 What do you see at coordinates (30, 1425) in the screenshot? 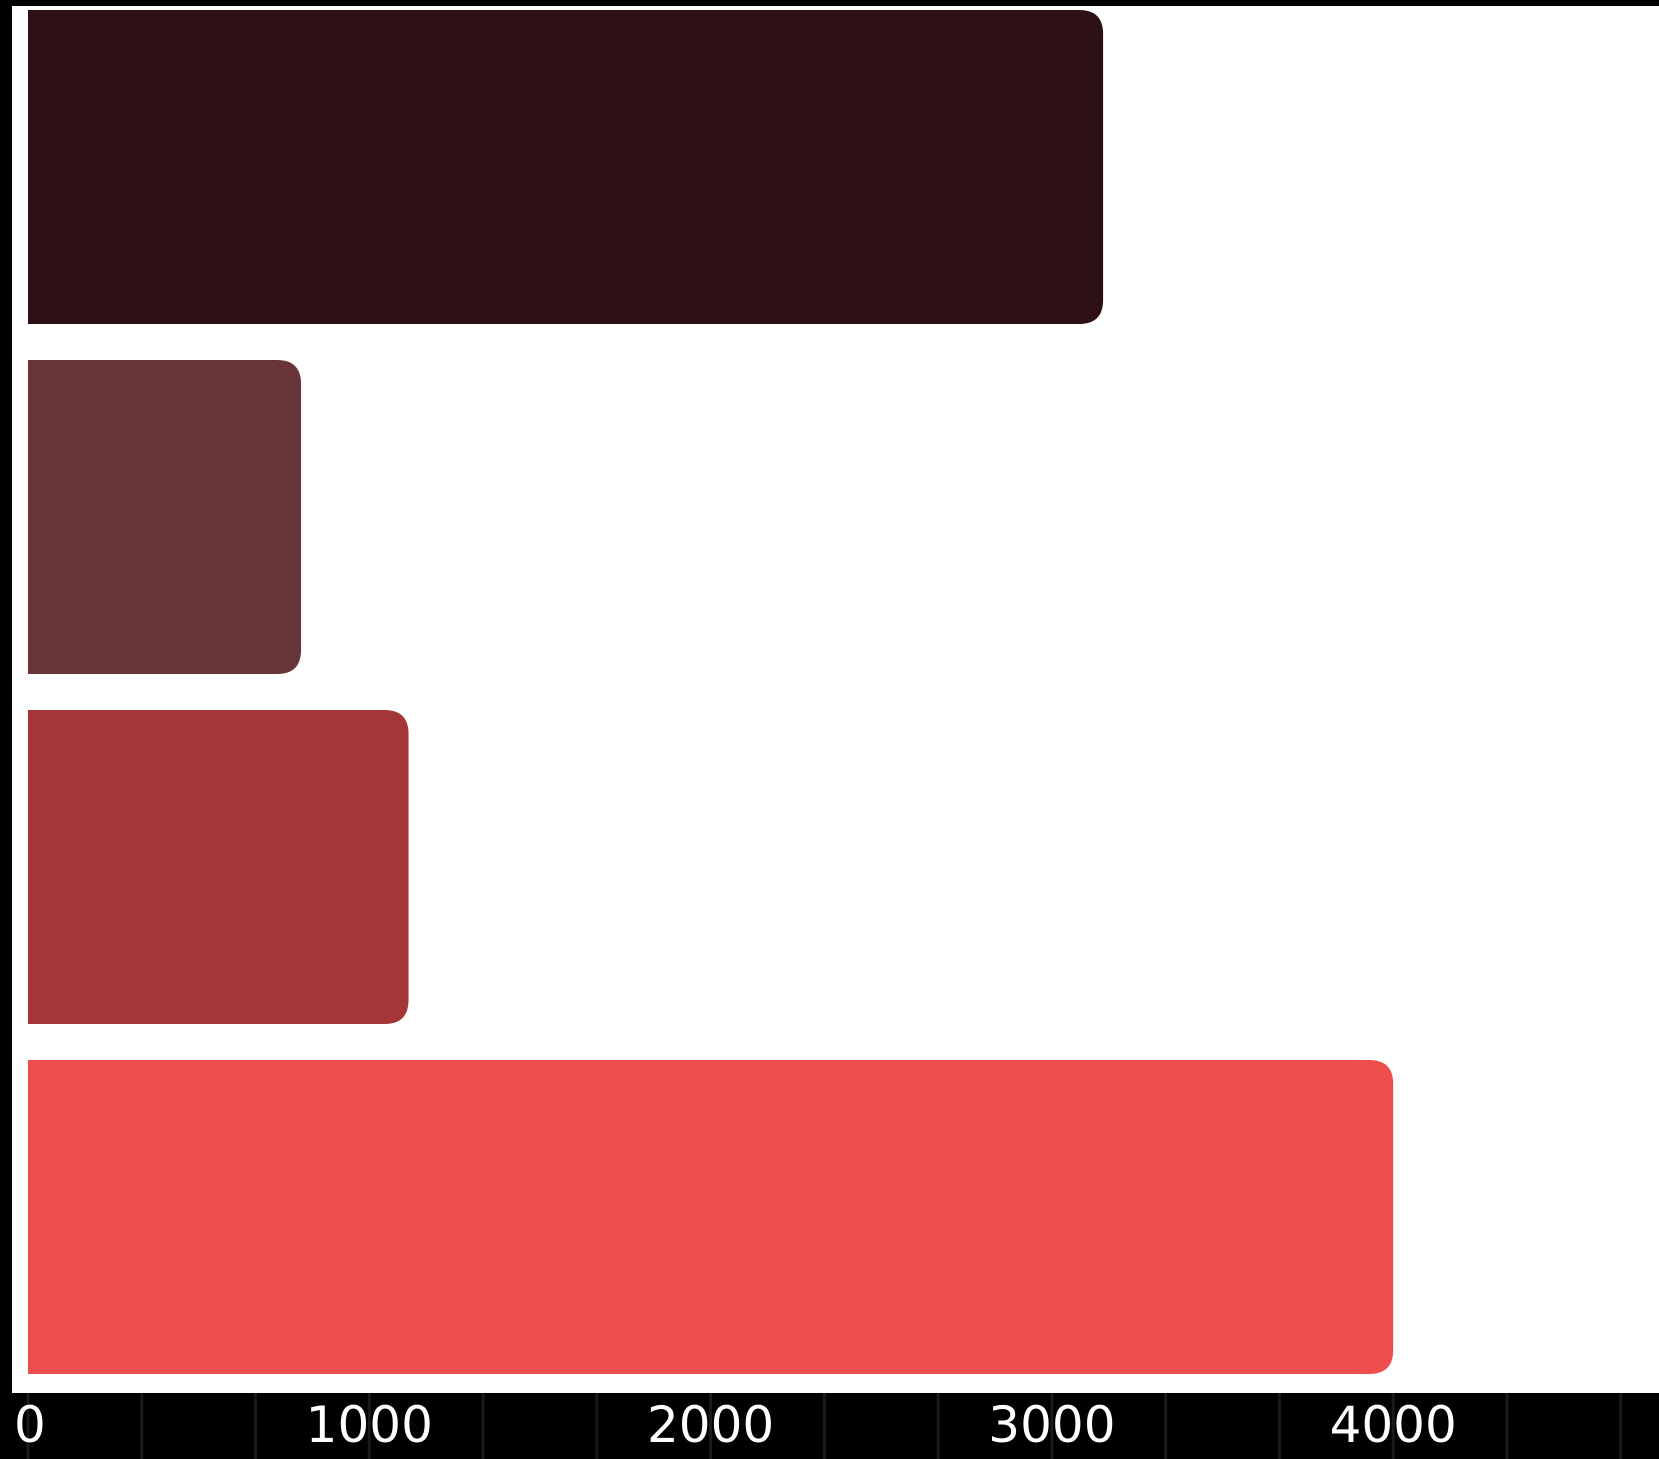
I see `x-tick-label: 0` at bounding box center [30, 1425].